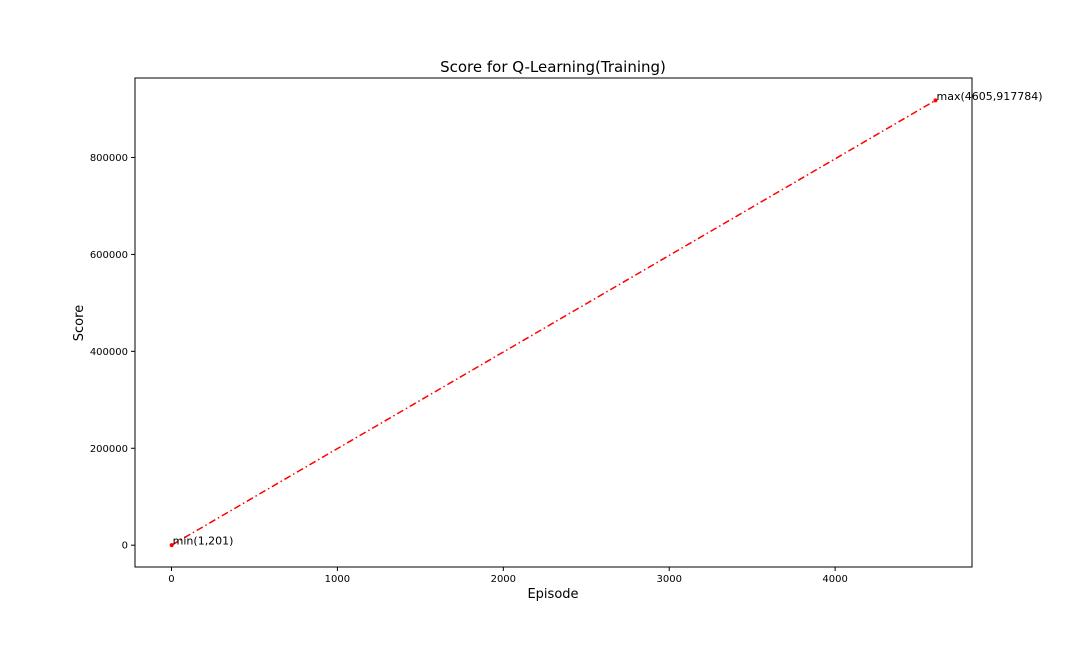 This screenshot has width=1080, height=652. What do you see at coordinates (109, 255) in the screenshot?
I see `y-tick-label: 600000` at bounding box center [109, 255].